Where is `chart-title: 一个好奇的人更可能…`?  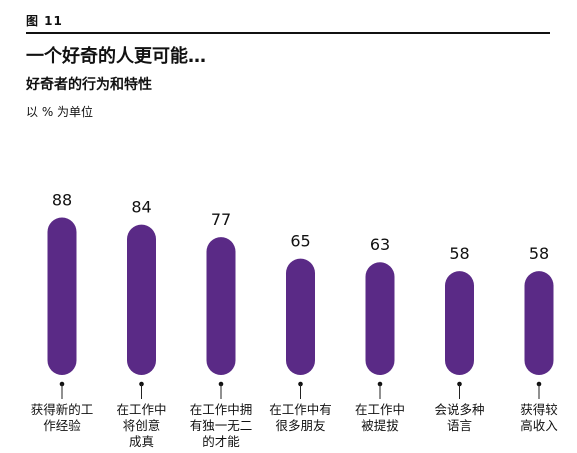 chart-title: 一个好奇的人更可能… is located at coordinates (116, 56).